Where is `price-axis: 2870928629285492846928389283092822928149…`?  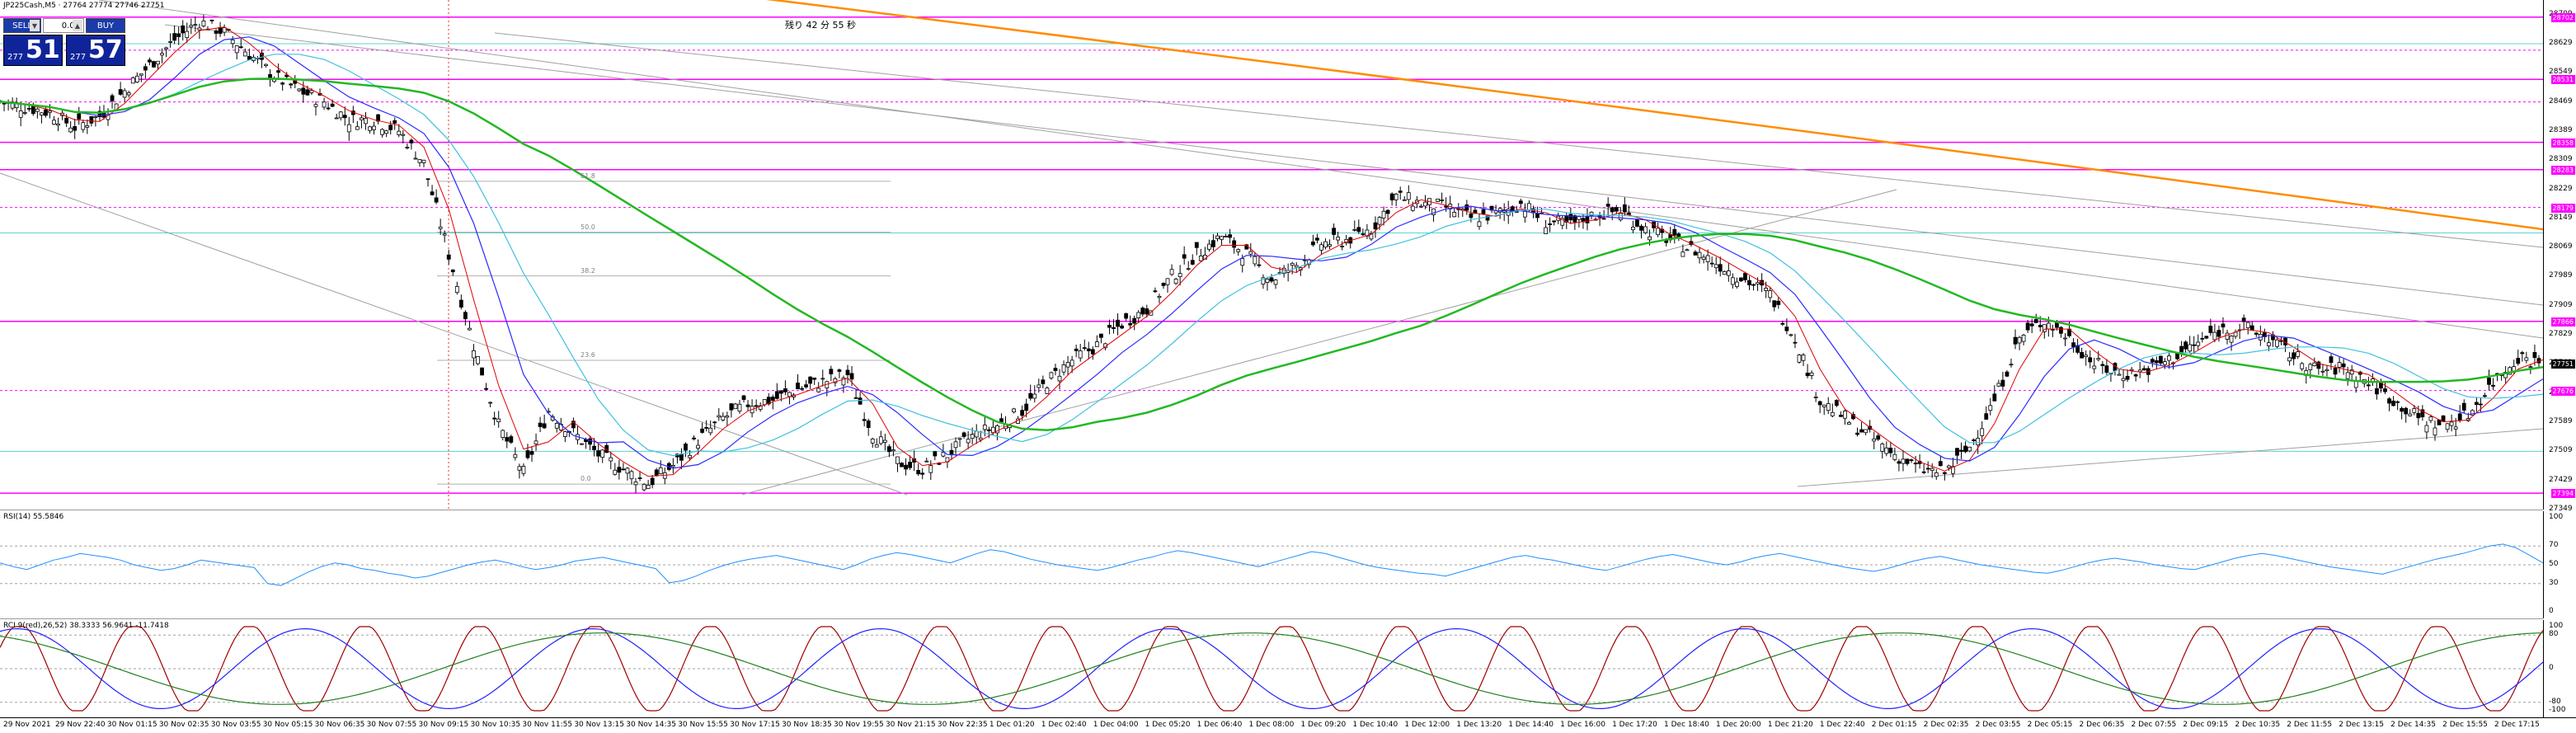 price-axis: 2870928629285492846928389283092822928149… is located at coordinates (2559, 256).